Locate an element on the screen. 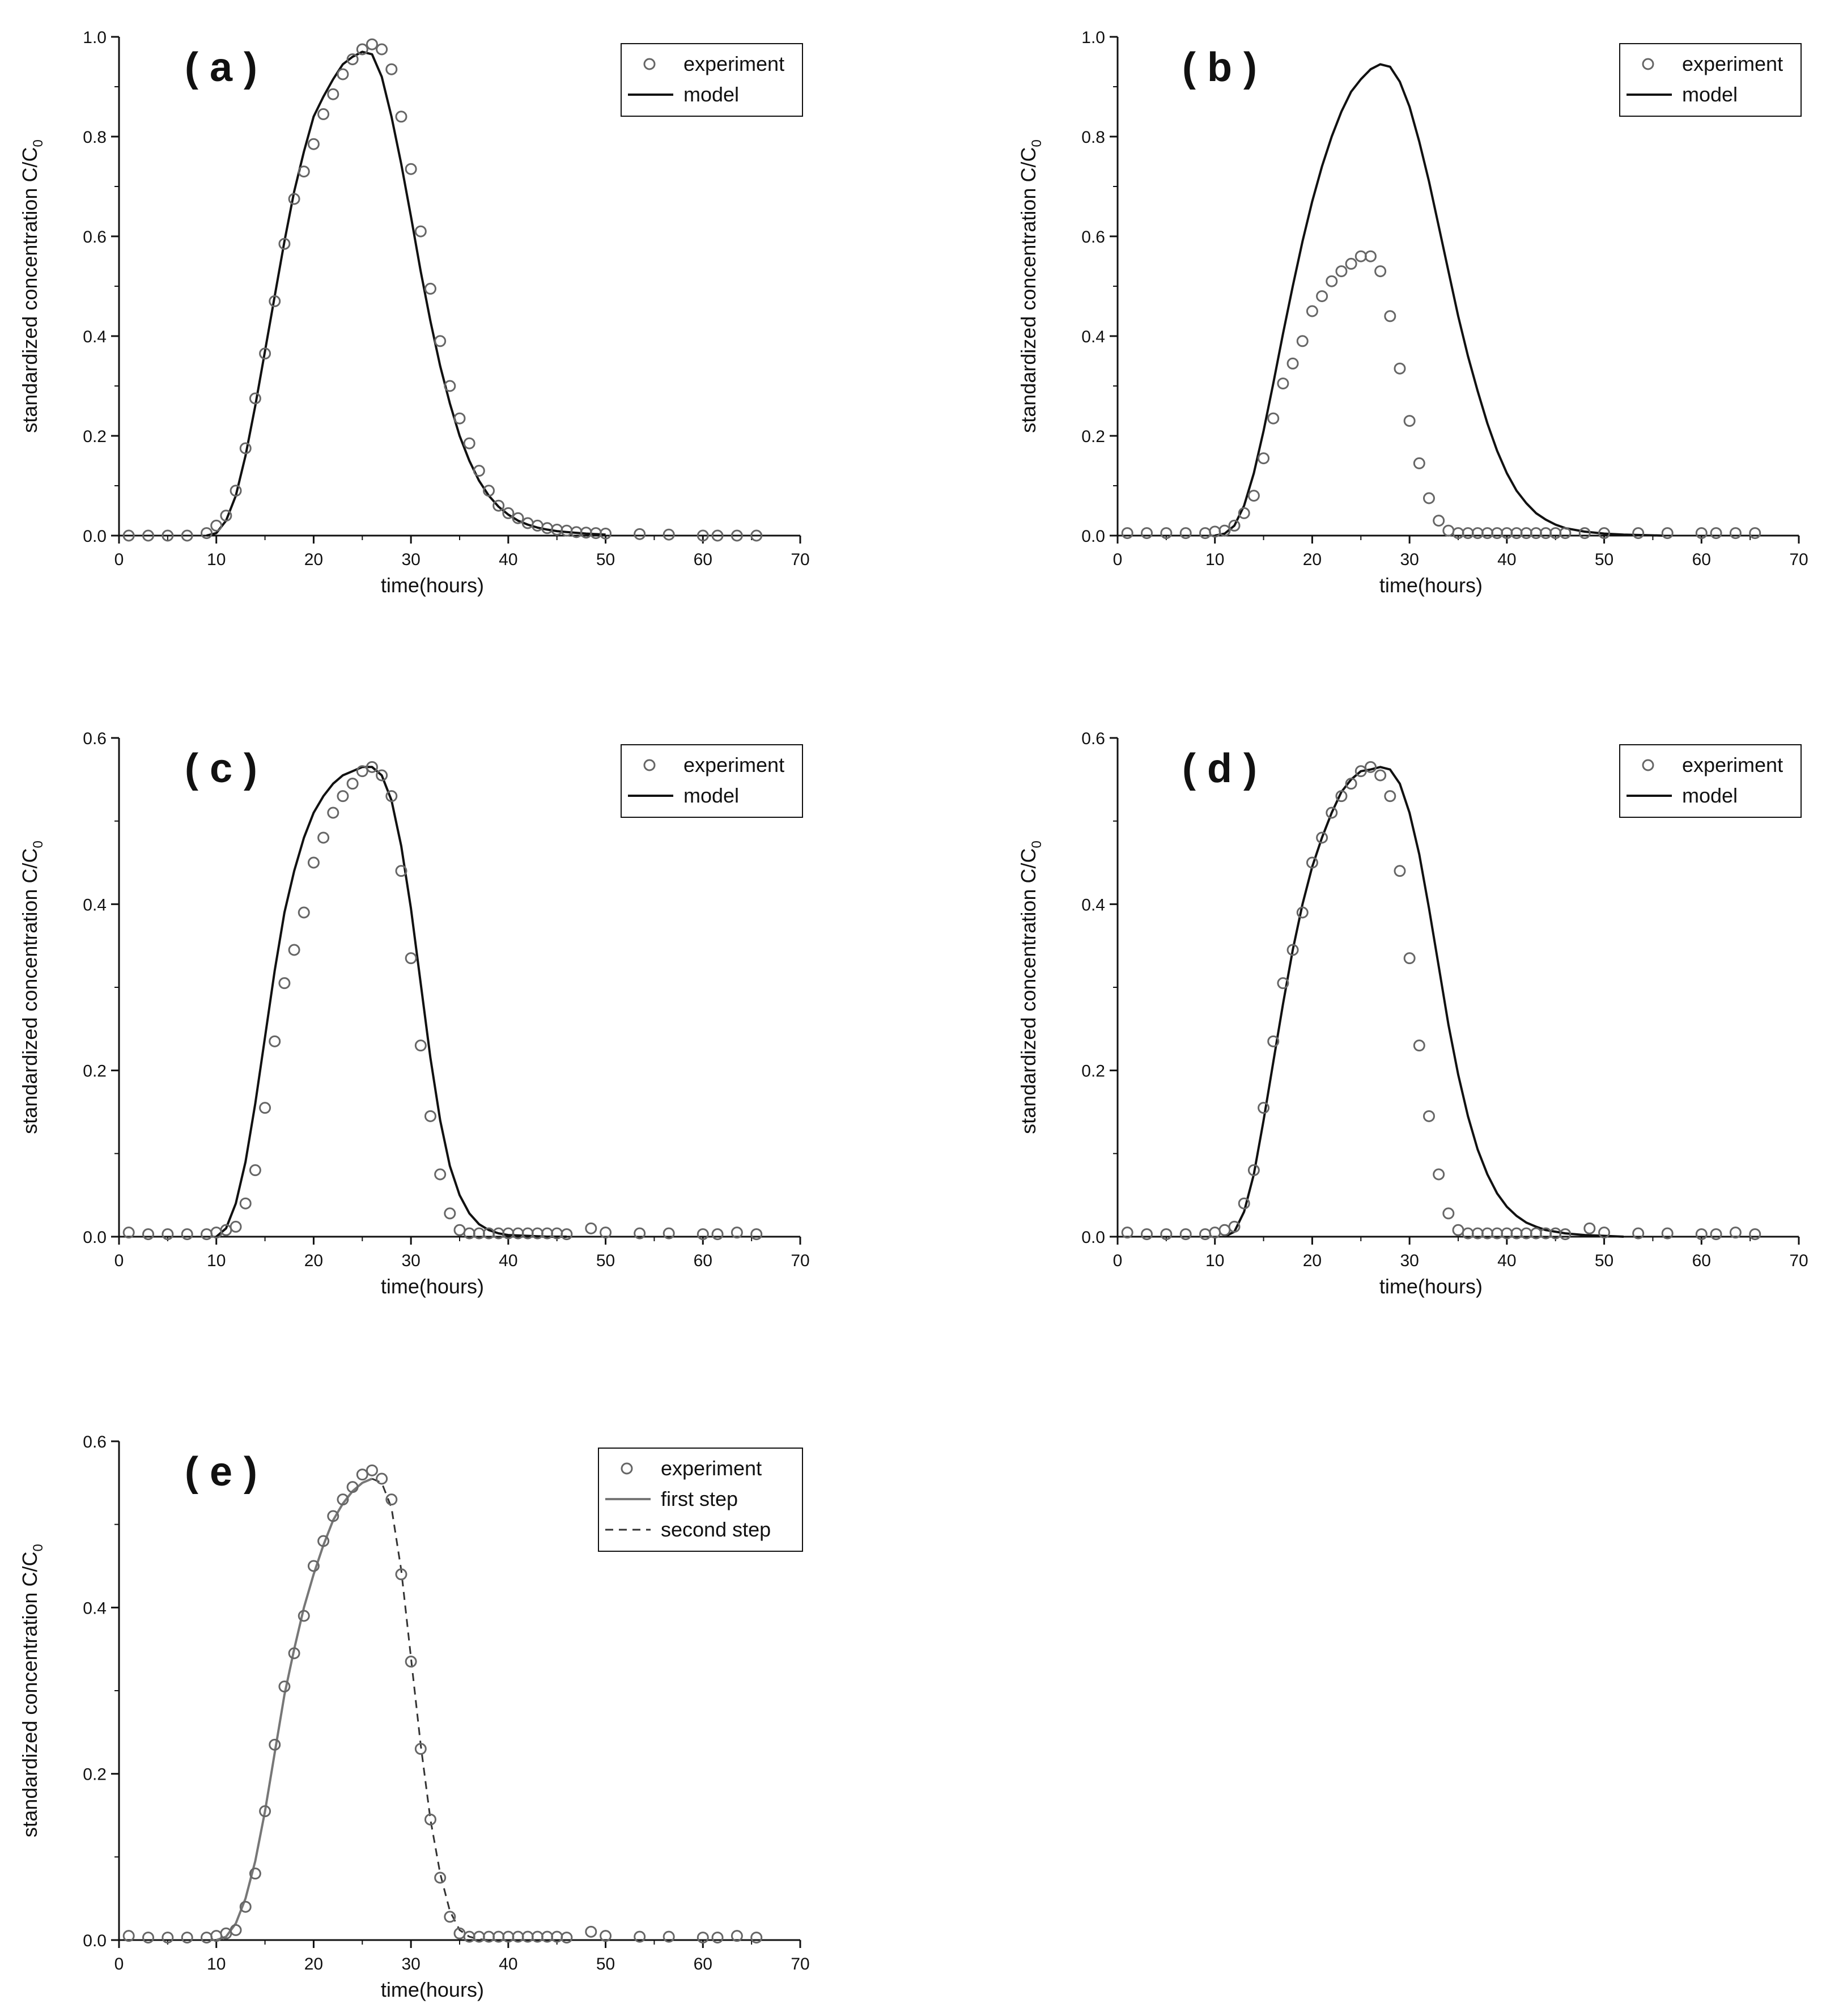 This screenshot has width=1826, height=2016. legend-label: model is located at coordinates (1710, 796).